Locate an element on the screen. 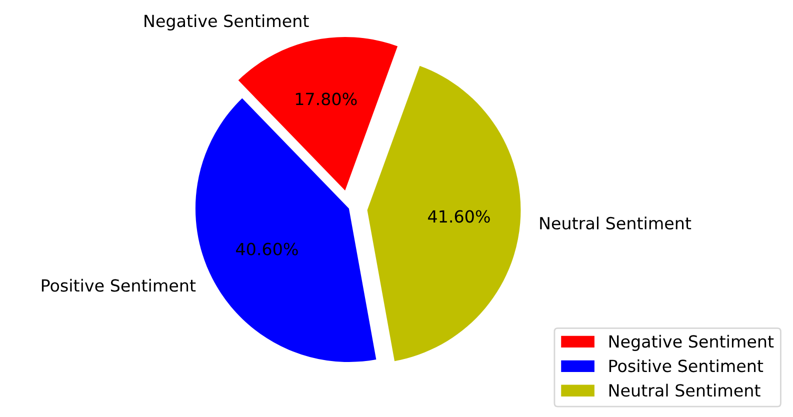 This screenshot has height=417, width=793. data-label: 40.60% is located at coordinates (267, 249).